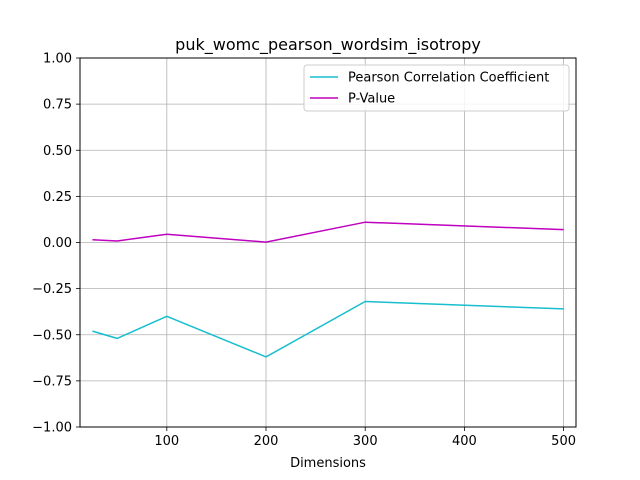 This screenshot has height=480, width=640. I want to click on y-tick-label: −1.00, so click(52, 428).